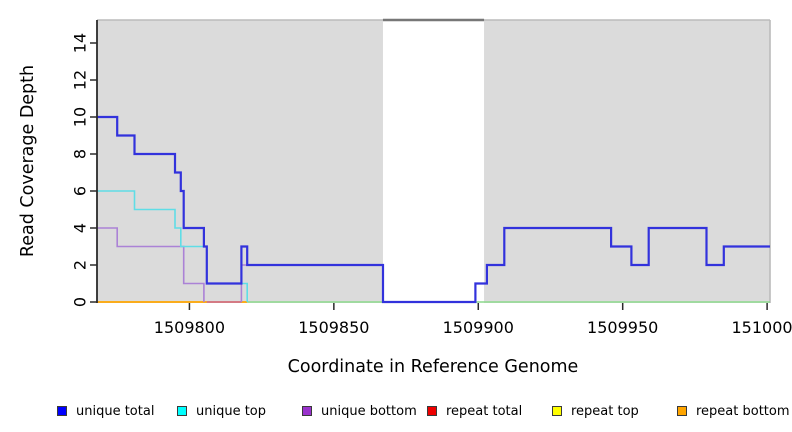 This screenshot has height=432, width=792. What do you see at coordinates (478, 327) in the screenshot?
I see `x-tick-label: 1509900` at bounding box center [478, 327].